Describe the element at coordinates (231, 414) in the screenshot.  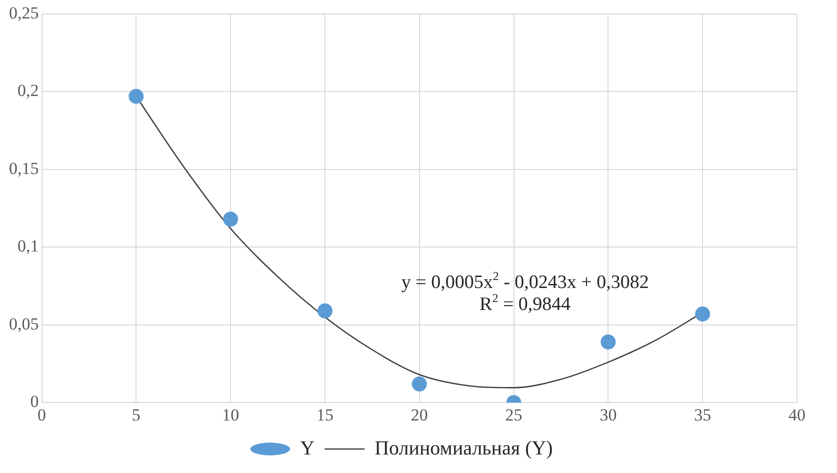
I see `x-tick-label: 10` at that location.